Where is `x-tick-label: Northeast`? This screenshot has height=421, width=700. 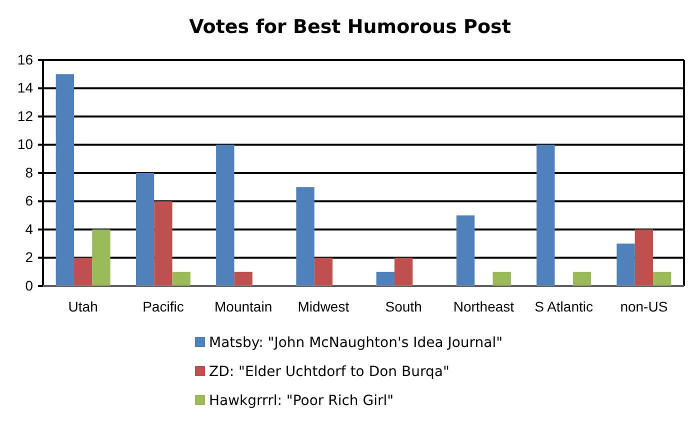 x-tick-label: Northeast is located at coordinates (483, 306).